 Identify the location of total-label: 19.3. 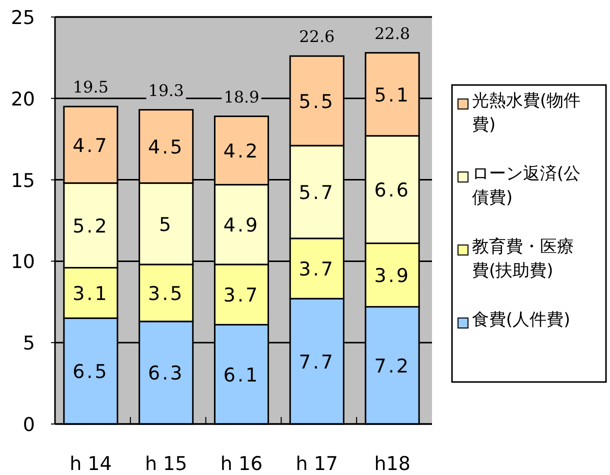
(166, 90).